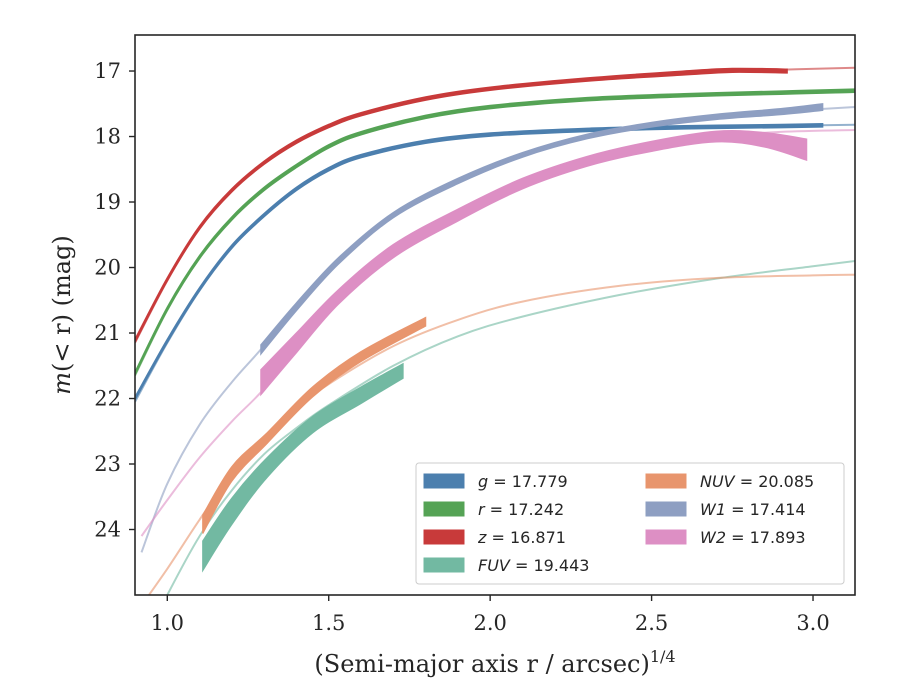 The image size is (900, 700). What do you see at coordinates (757, 481) in the screenshot?
I see `legend-label-nuv: NUV = 20.085` at bounding box center [757, 481].